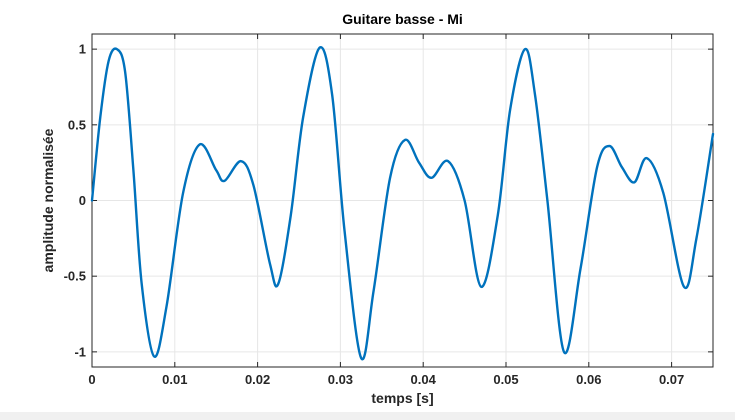  I want to click on x-tick-label: 0, so click(91, 379).